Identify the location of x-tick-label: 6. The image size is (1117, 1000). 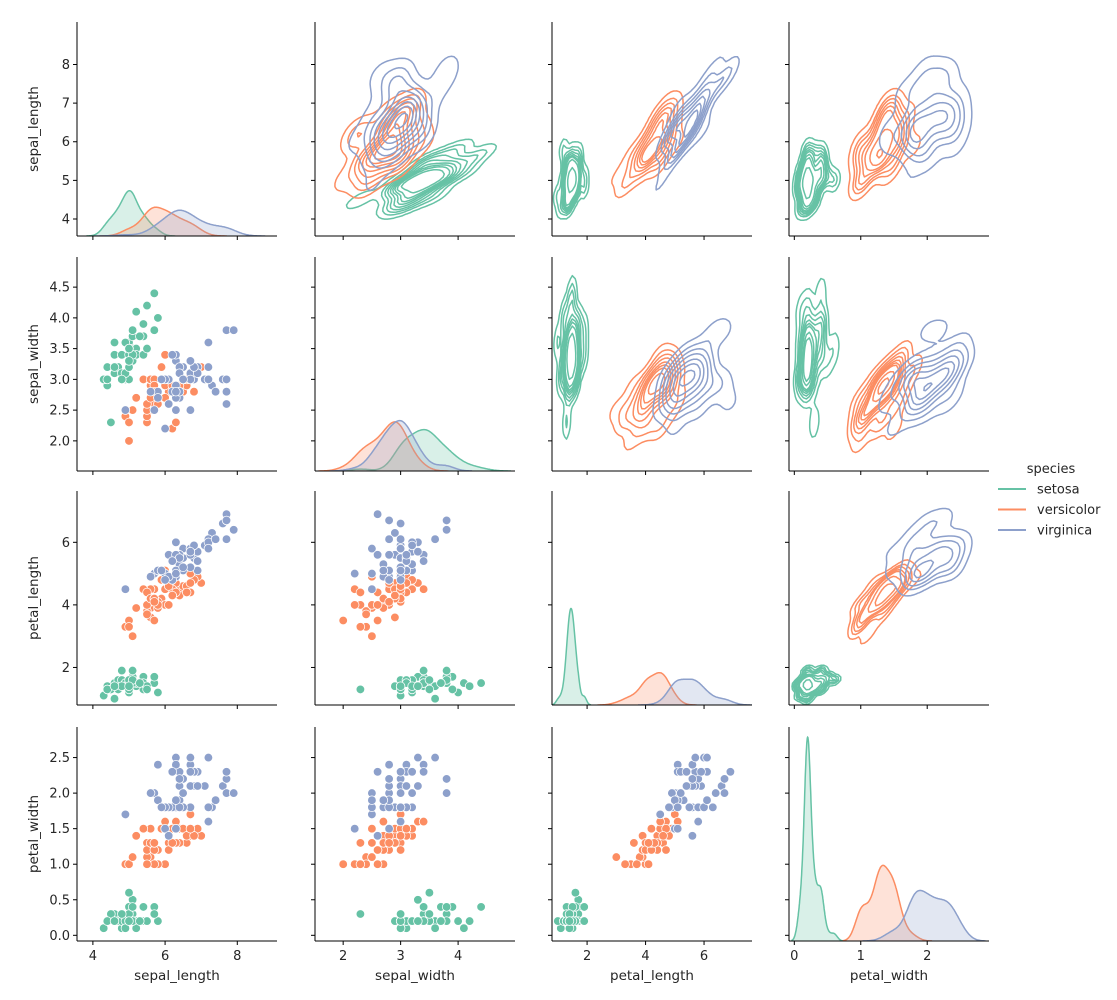
(165, 956).